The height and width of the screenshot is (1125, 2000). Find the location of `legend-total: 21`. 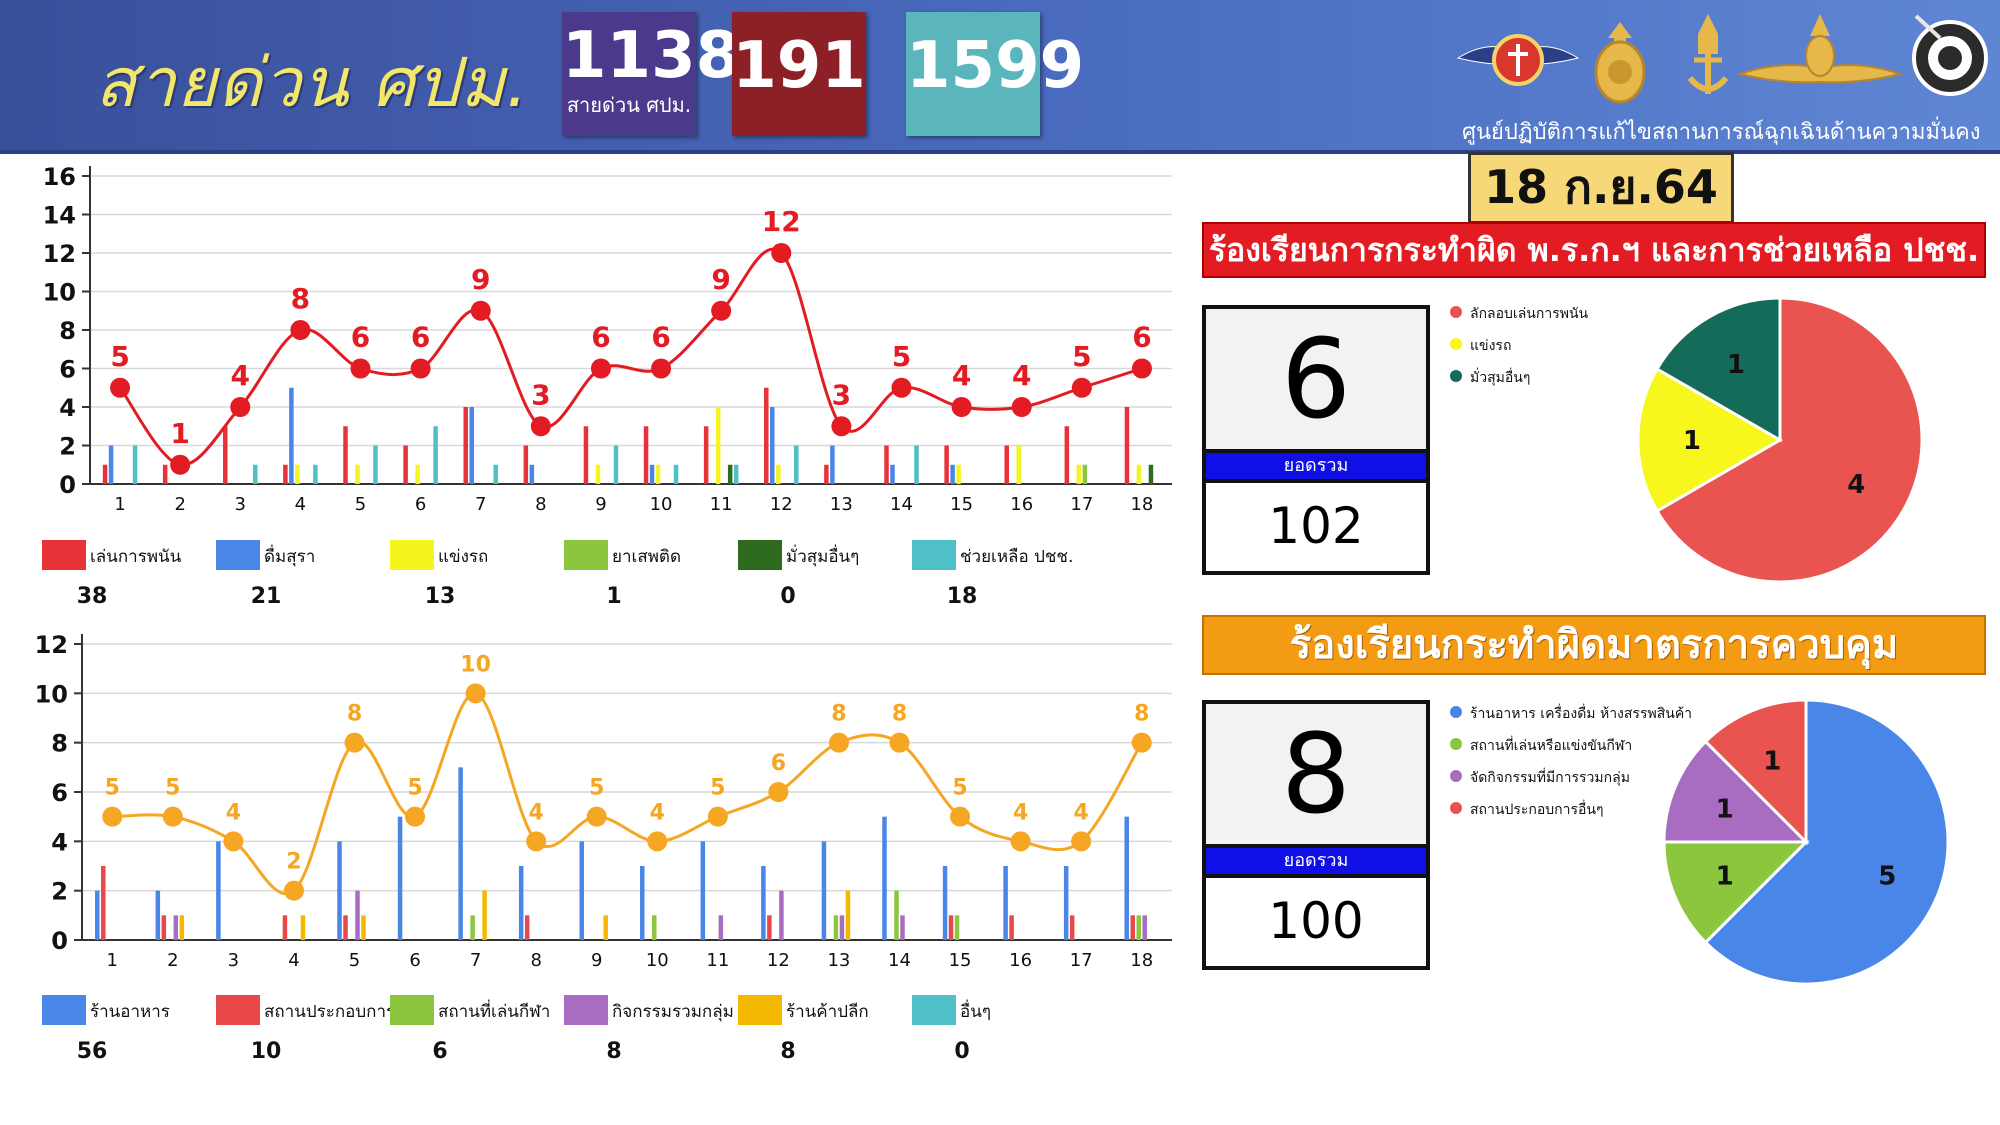

legend-total: 21 is located at coordinates (266, 596).